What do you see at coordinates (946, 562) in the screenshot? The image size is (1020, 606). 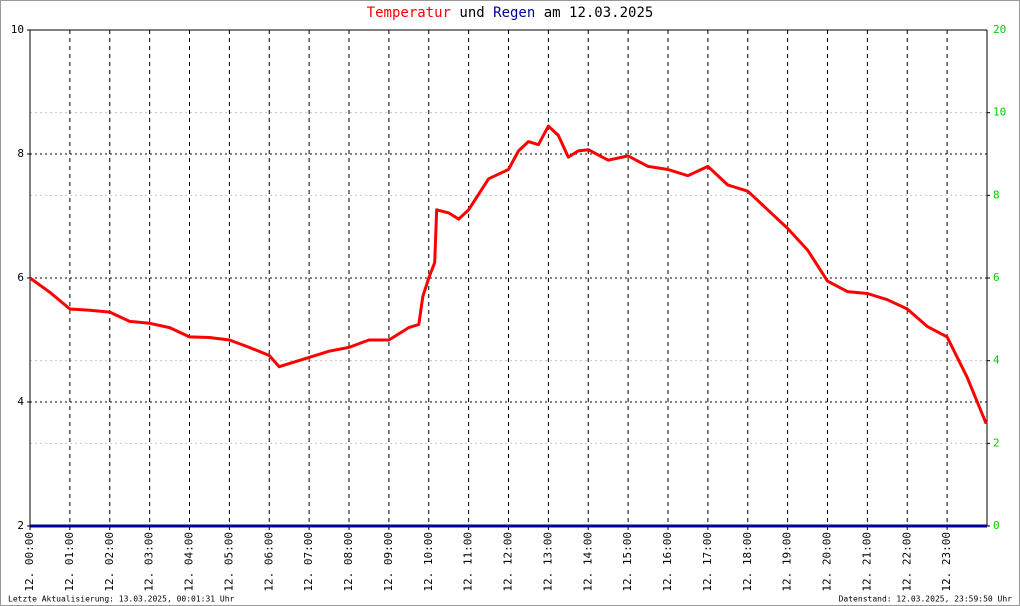 I see `x-tick-label: 12. 23:00` at bounding box center [946, 562].